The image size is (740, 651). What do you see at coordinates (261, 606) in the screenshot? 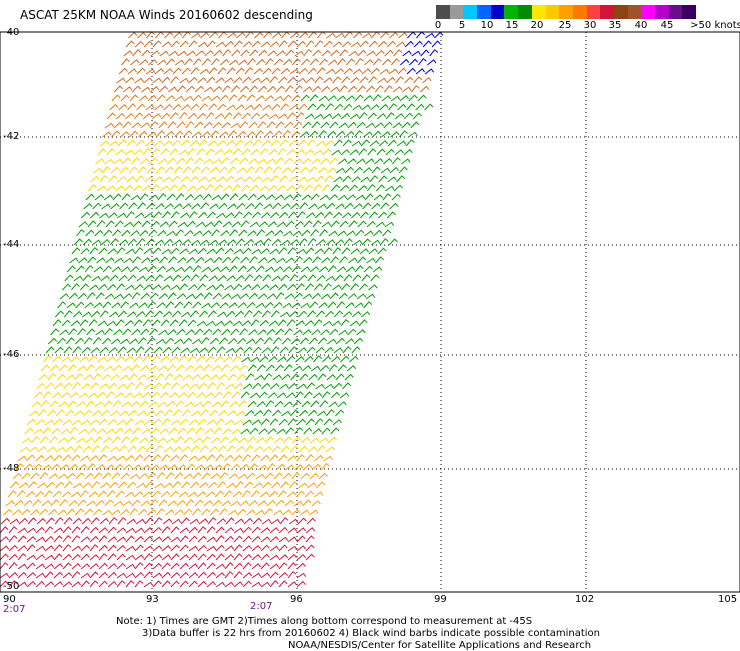
I see `pass-time-right: 2:07` at bounding box center [261, 606].